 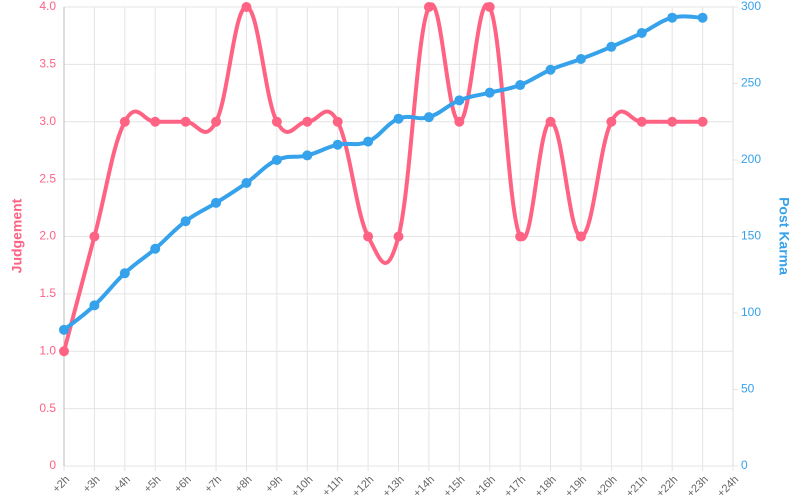 What do you see at coordinates (698, 487) in the screenshot?
I see `x-tick-label: +23h` at bounding box center [698, 487].